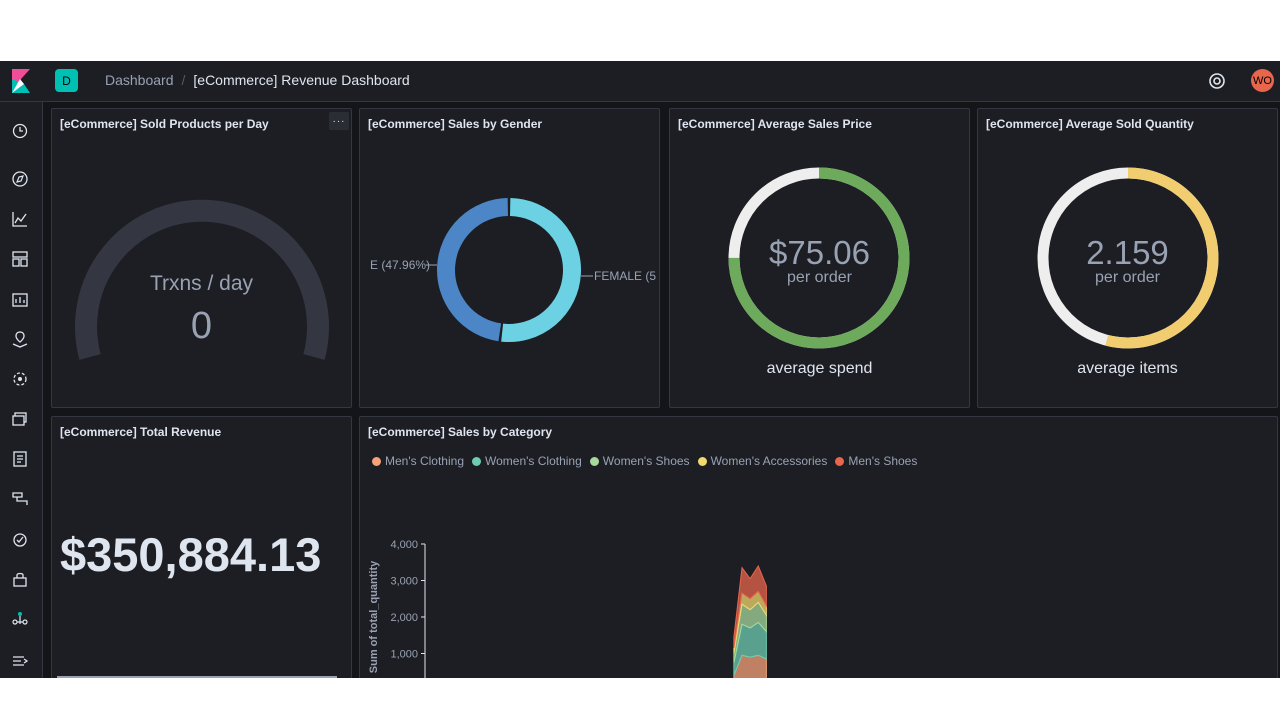 The image size is (1280, 720). I want to click on collapse-menu-icon, so click(20, 661).